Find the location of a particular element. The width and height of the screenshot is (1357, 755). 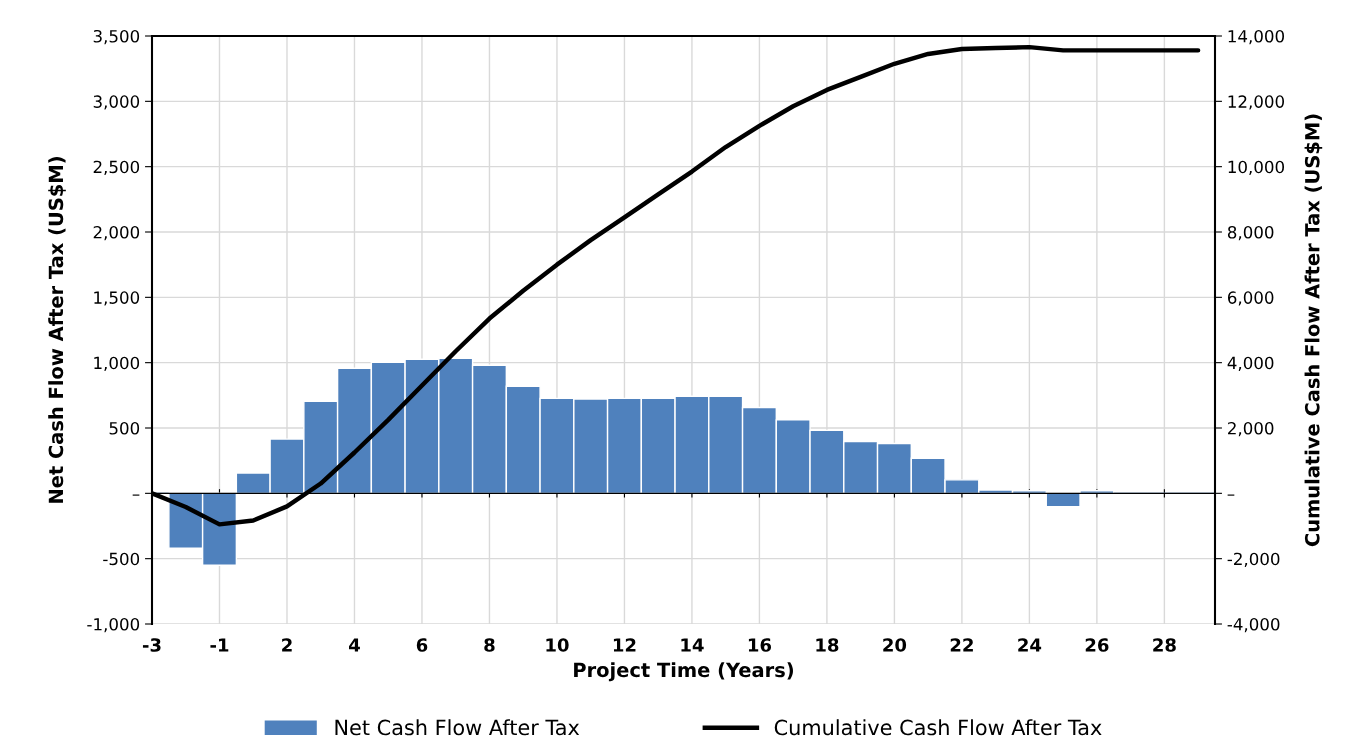

y2-tick-label: 6,000 is located at coordinates (1250, 298).